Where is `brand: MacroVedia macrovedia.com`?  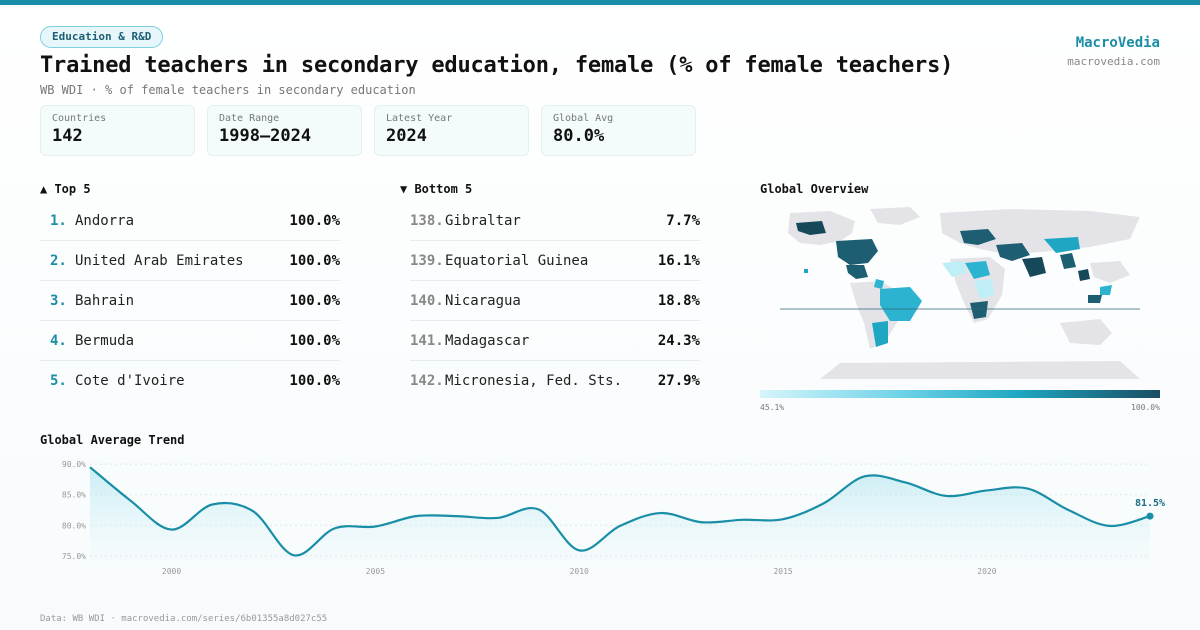
brand: MacroVedia macrovedia.com is located at coordinates (1113, 51).